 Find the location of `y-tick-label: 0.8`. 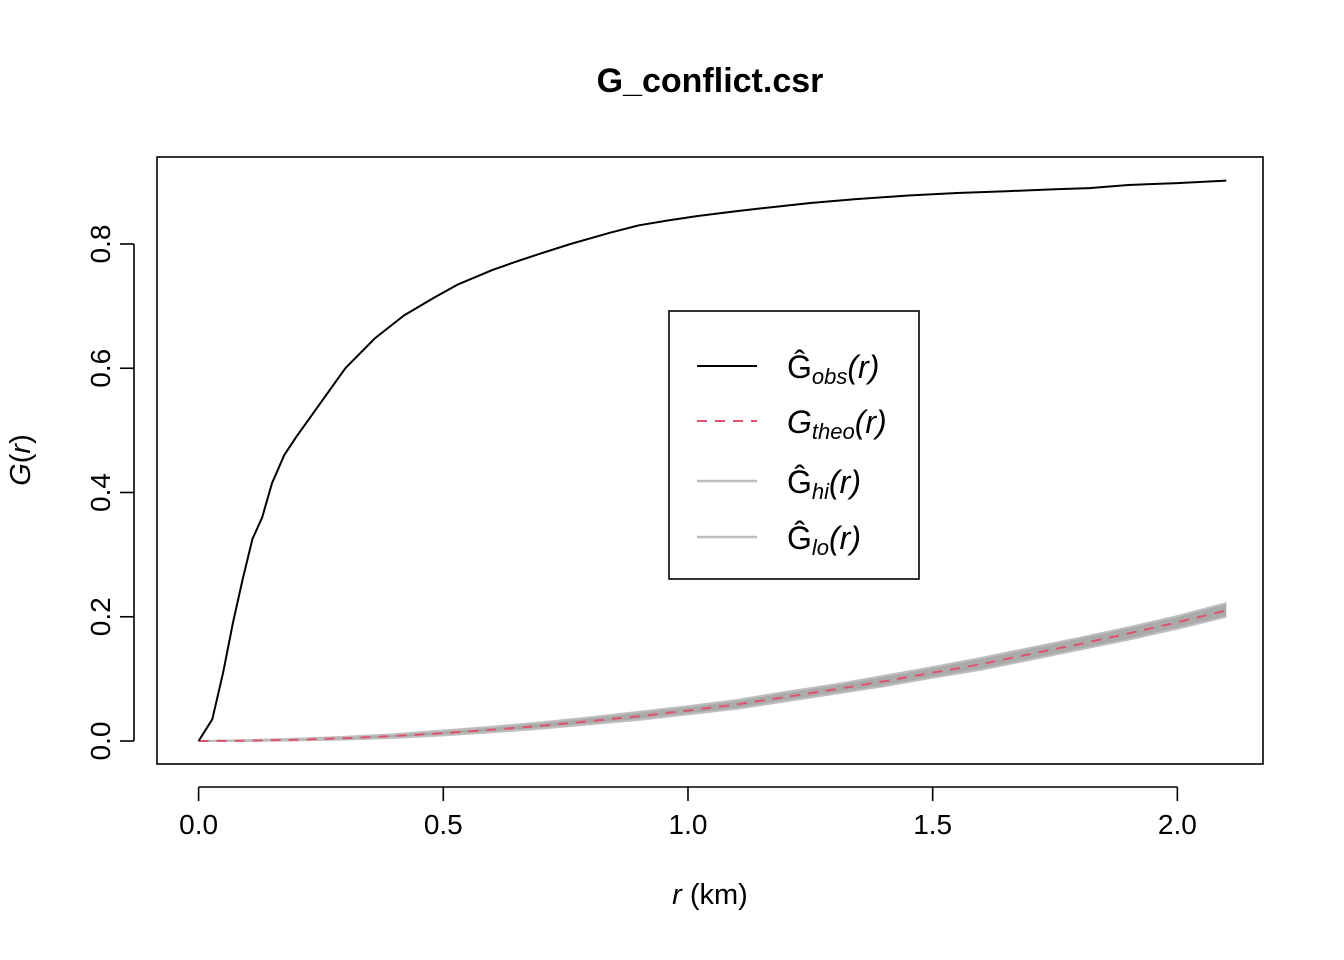

y-tick-label: 0.8 is located at coordinates (100, 244).